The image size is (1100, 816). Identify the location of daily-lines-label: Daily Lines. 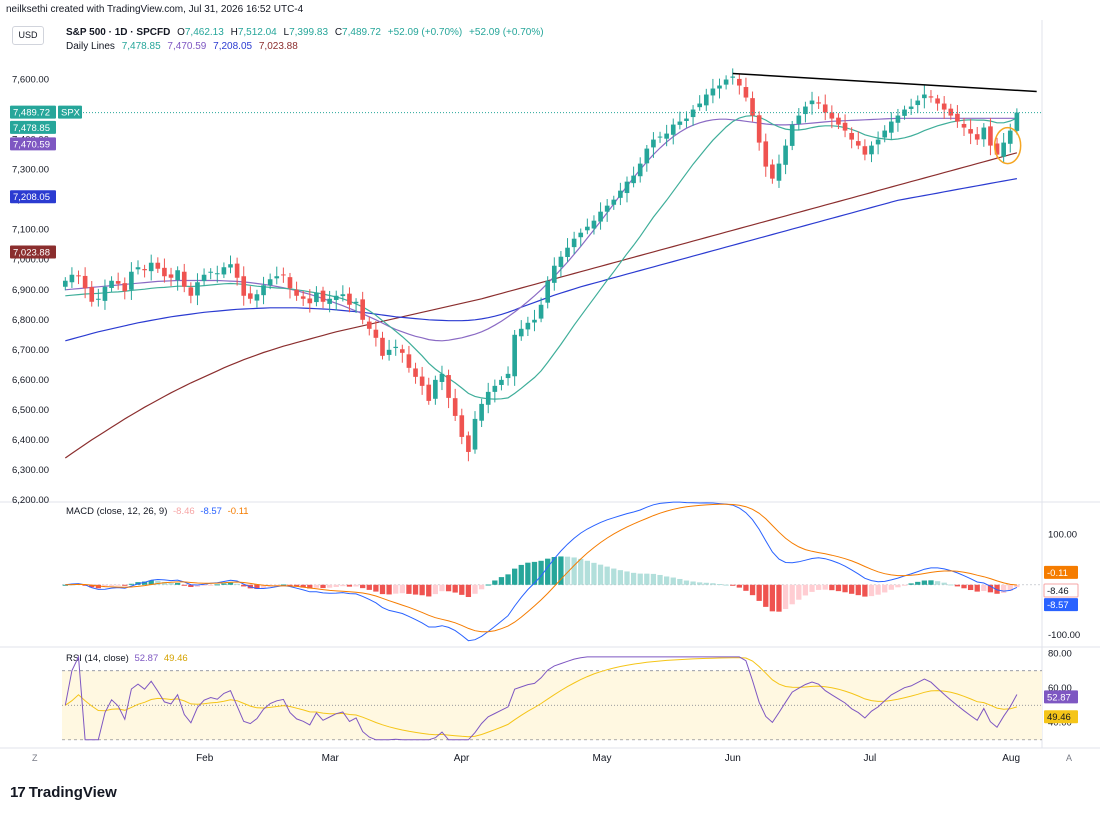
(90, 46).